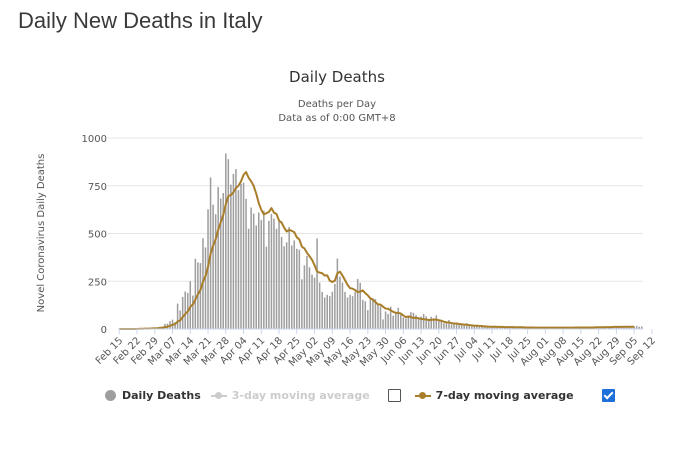  I want to click on checkbox-3-day-average, so click(394, 395).